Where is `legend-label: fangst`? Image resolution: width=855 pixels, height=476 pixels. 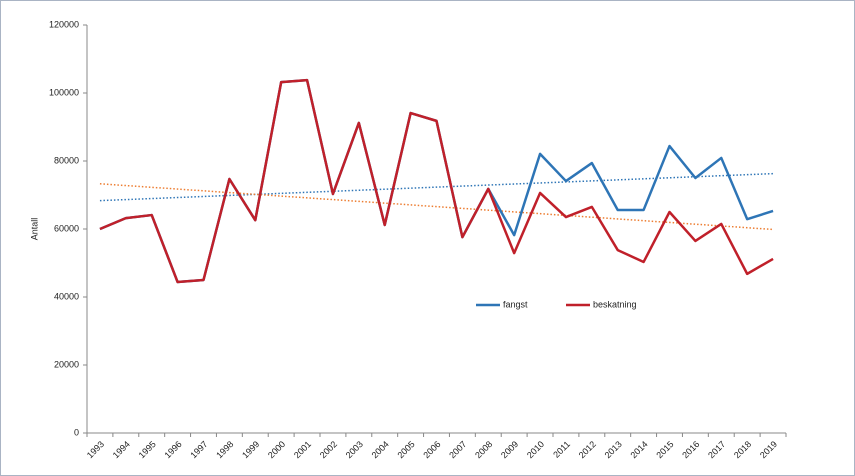
legend-label: fangst is located at coordinates (515, 304).